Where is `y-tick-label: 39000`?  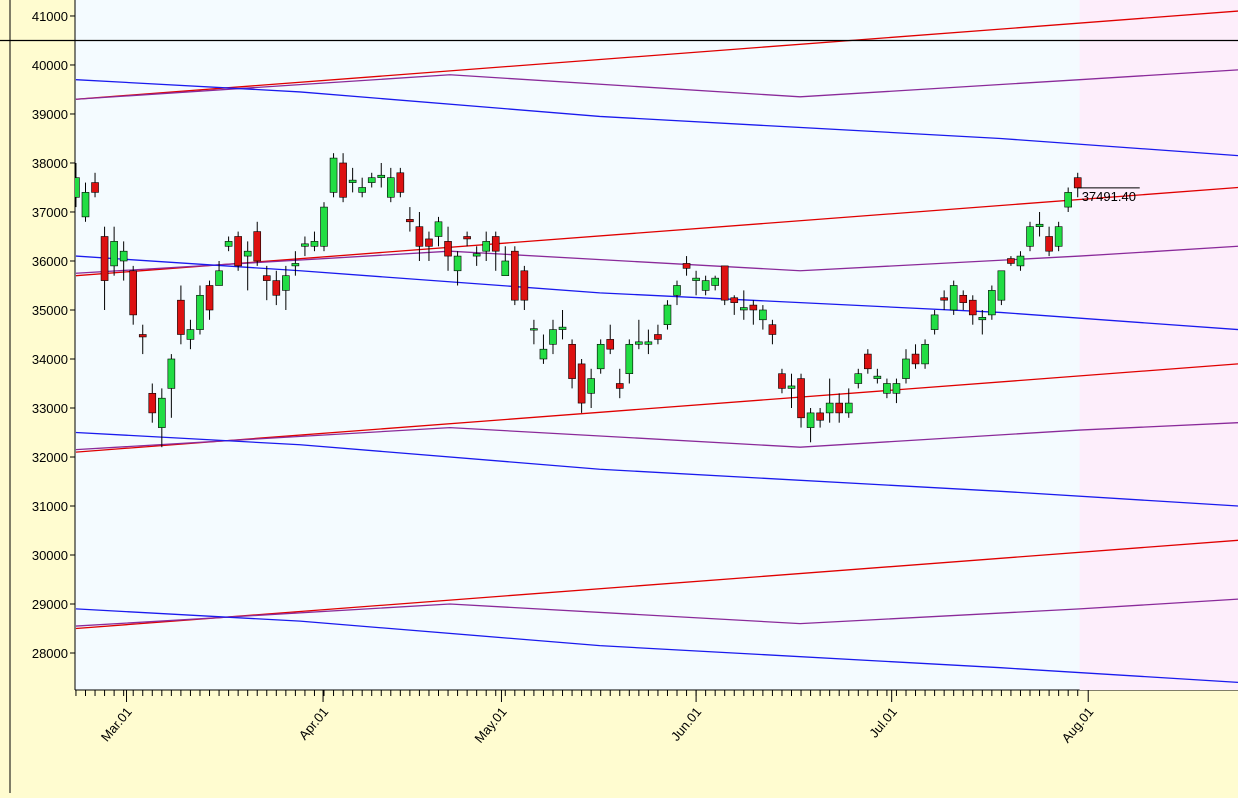 y-tick-label: 39000 is located at coordinates (50, 114).